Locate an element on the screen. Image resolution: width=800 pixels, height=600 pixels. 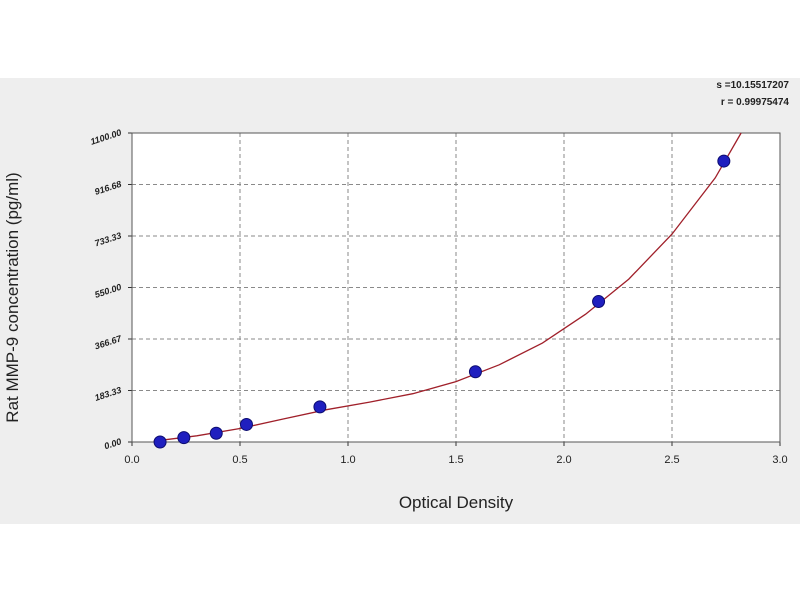
fit-s-annotation: s =10.15517207 is located at coordinates (752, 85).